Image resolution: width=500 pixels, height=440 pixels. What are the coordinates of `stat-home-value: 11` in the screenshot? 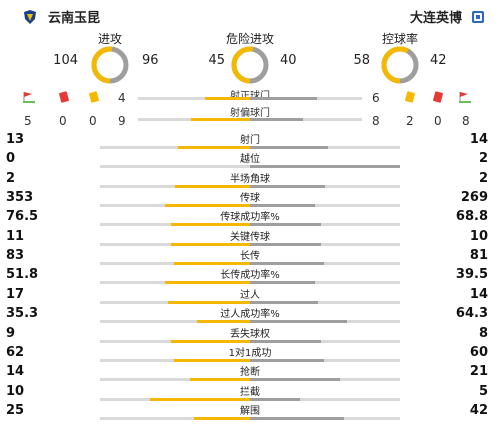 It's located at (15, 236).